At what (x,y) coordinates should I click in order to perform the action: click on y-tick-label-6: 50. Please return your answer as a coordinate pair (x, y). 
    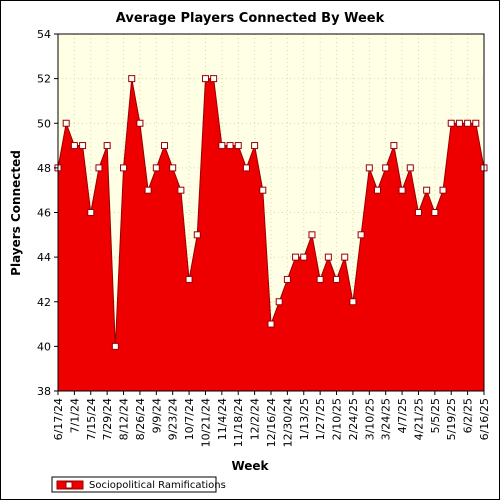
    Looking at the image, I should click on (44, 123).